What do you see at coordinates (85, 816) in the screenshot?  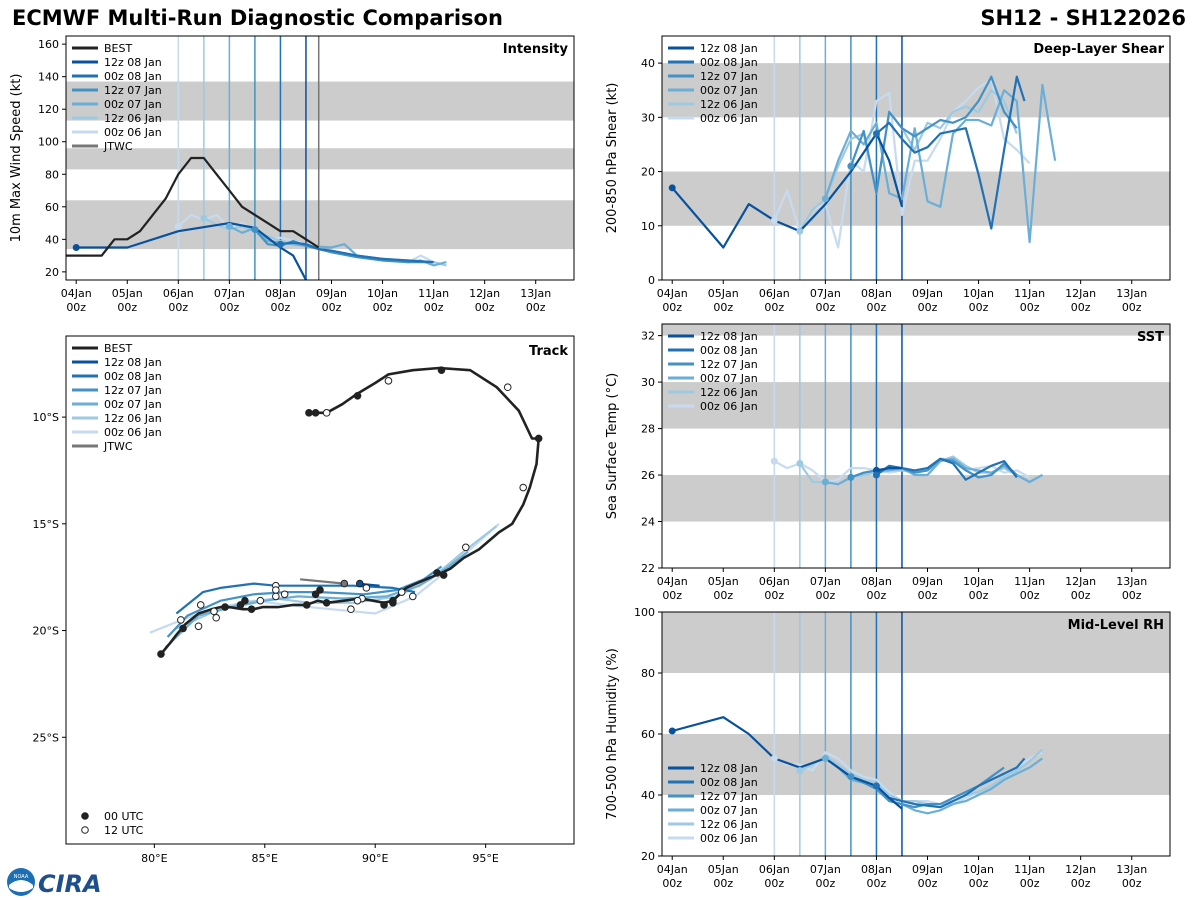 I see `marker-legend-swatch` at bounding box center [85, 816].